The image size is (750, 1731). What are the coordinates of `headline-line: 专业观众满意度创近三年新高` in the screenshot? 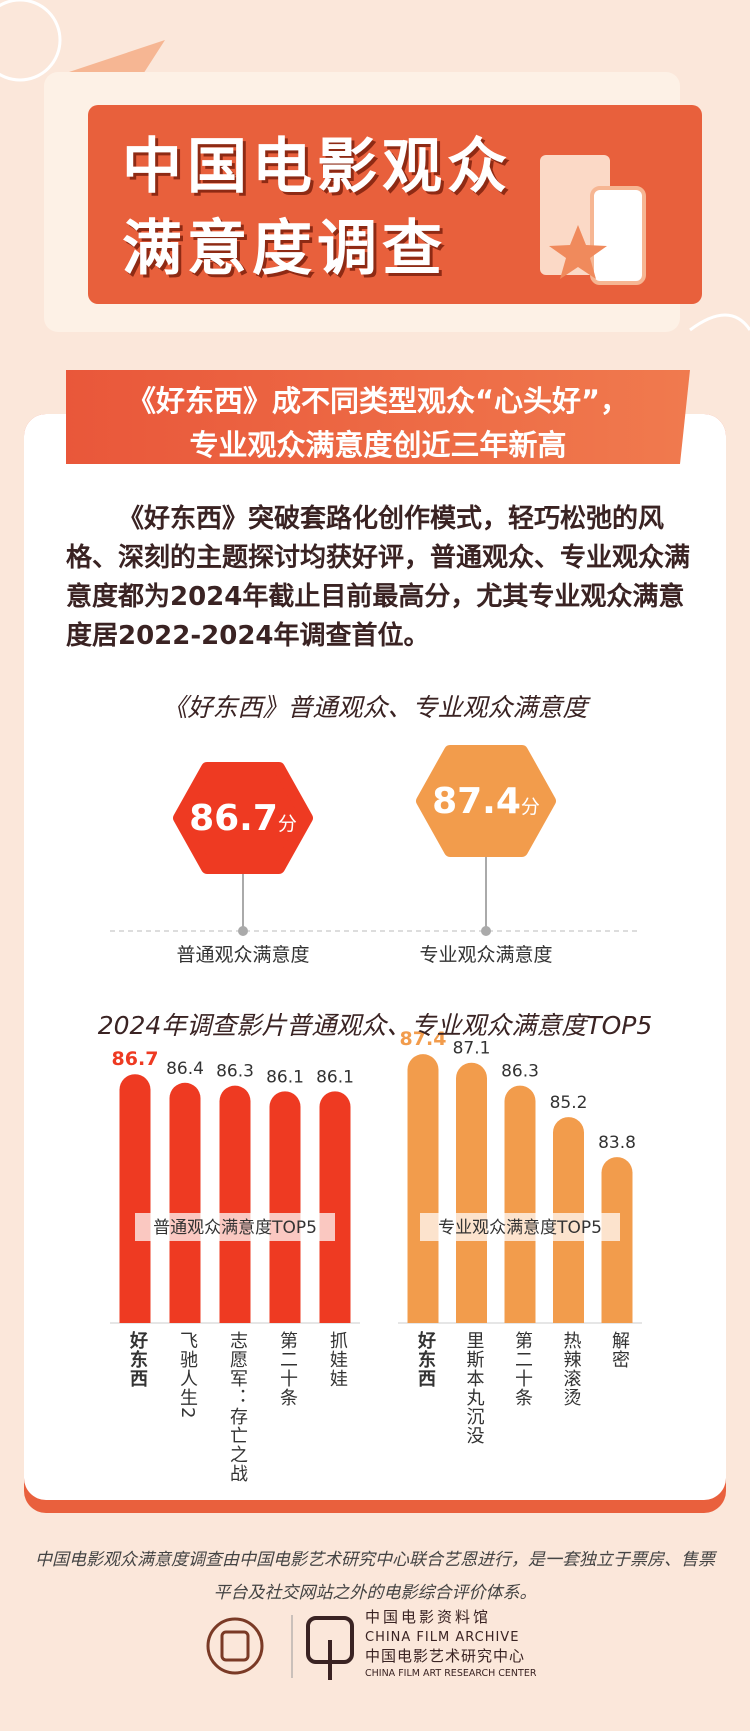 It's located at (378, 445).